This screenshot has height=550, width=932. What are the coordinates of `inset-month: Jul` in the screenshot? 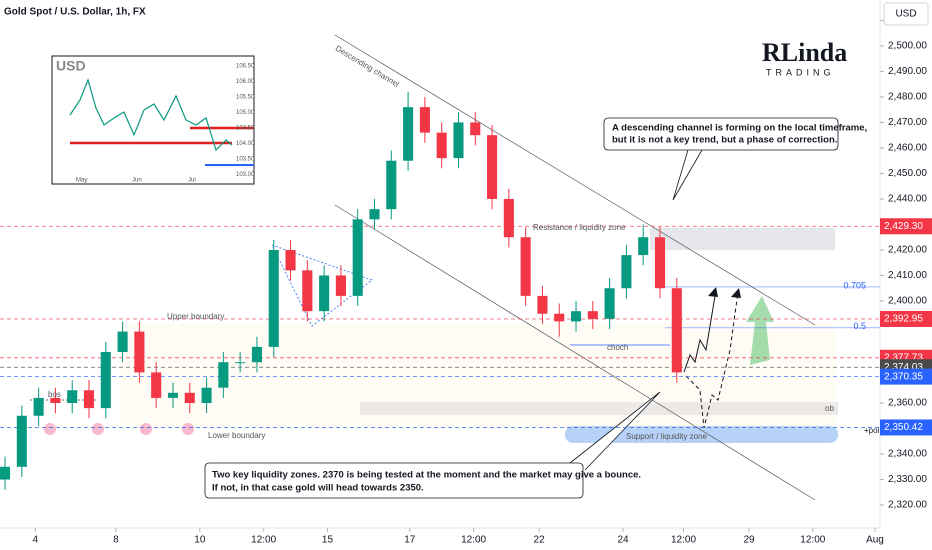 It's located at (192, 181).